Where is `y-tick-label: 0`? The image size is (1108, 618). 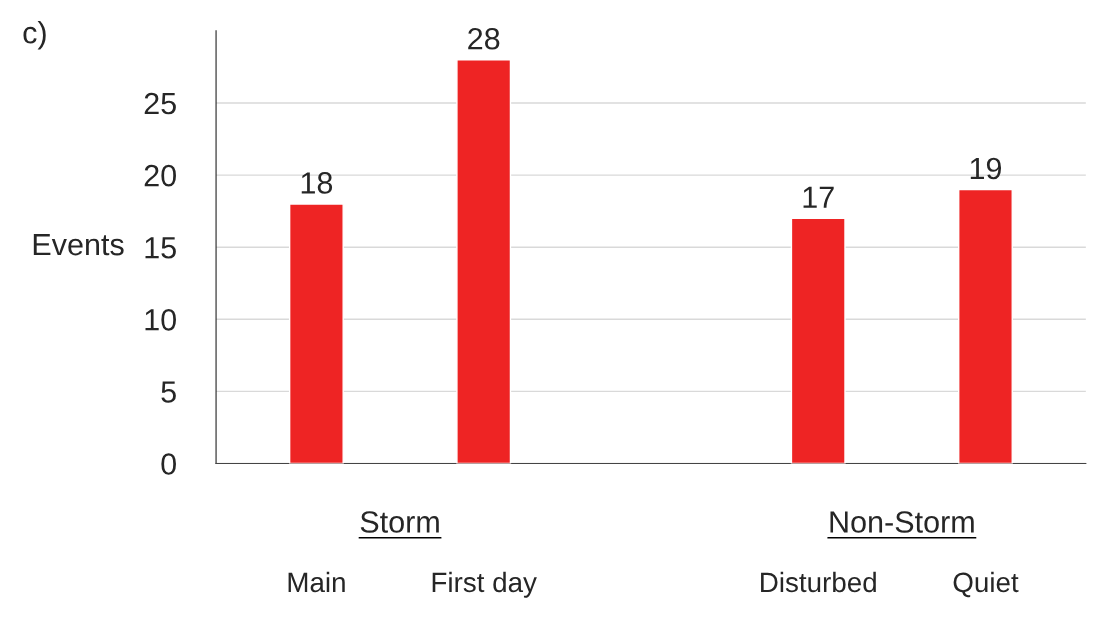 y-tick-label: 0 is located at coordinates (168, 464).